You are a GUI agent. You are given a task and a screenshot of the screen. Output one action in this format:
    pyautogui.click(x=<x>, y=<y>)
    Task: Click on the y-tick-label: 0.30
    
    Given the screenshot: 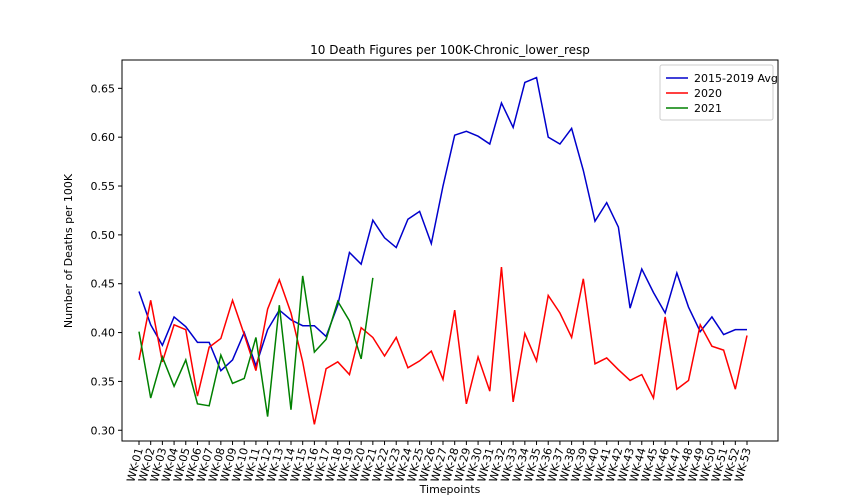 What is the action you would take?
    pyautogui.click(x=103, y=430)
    